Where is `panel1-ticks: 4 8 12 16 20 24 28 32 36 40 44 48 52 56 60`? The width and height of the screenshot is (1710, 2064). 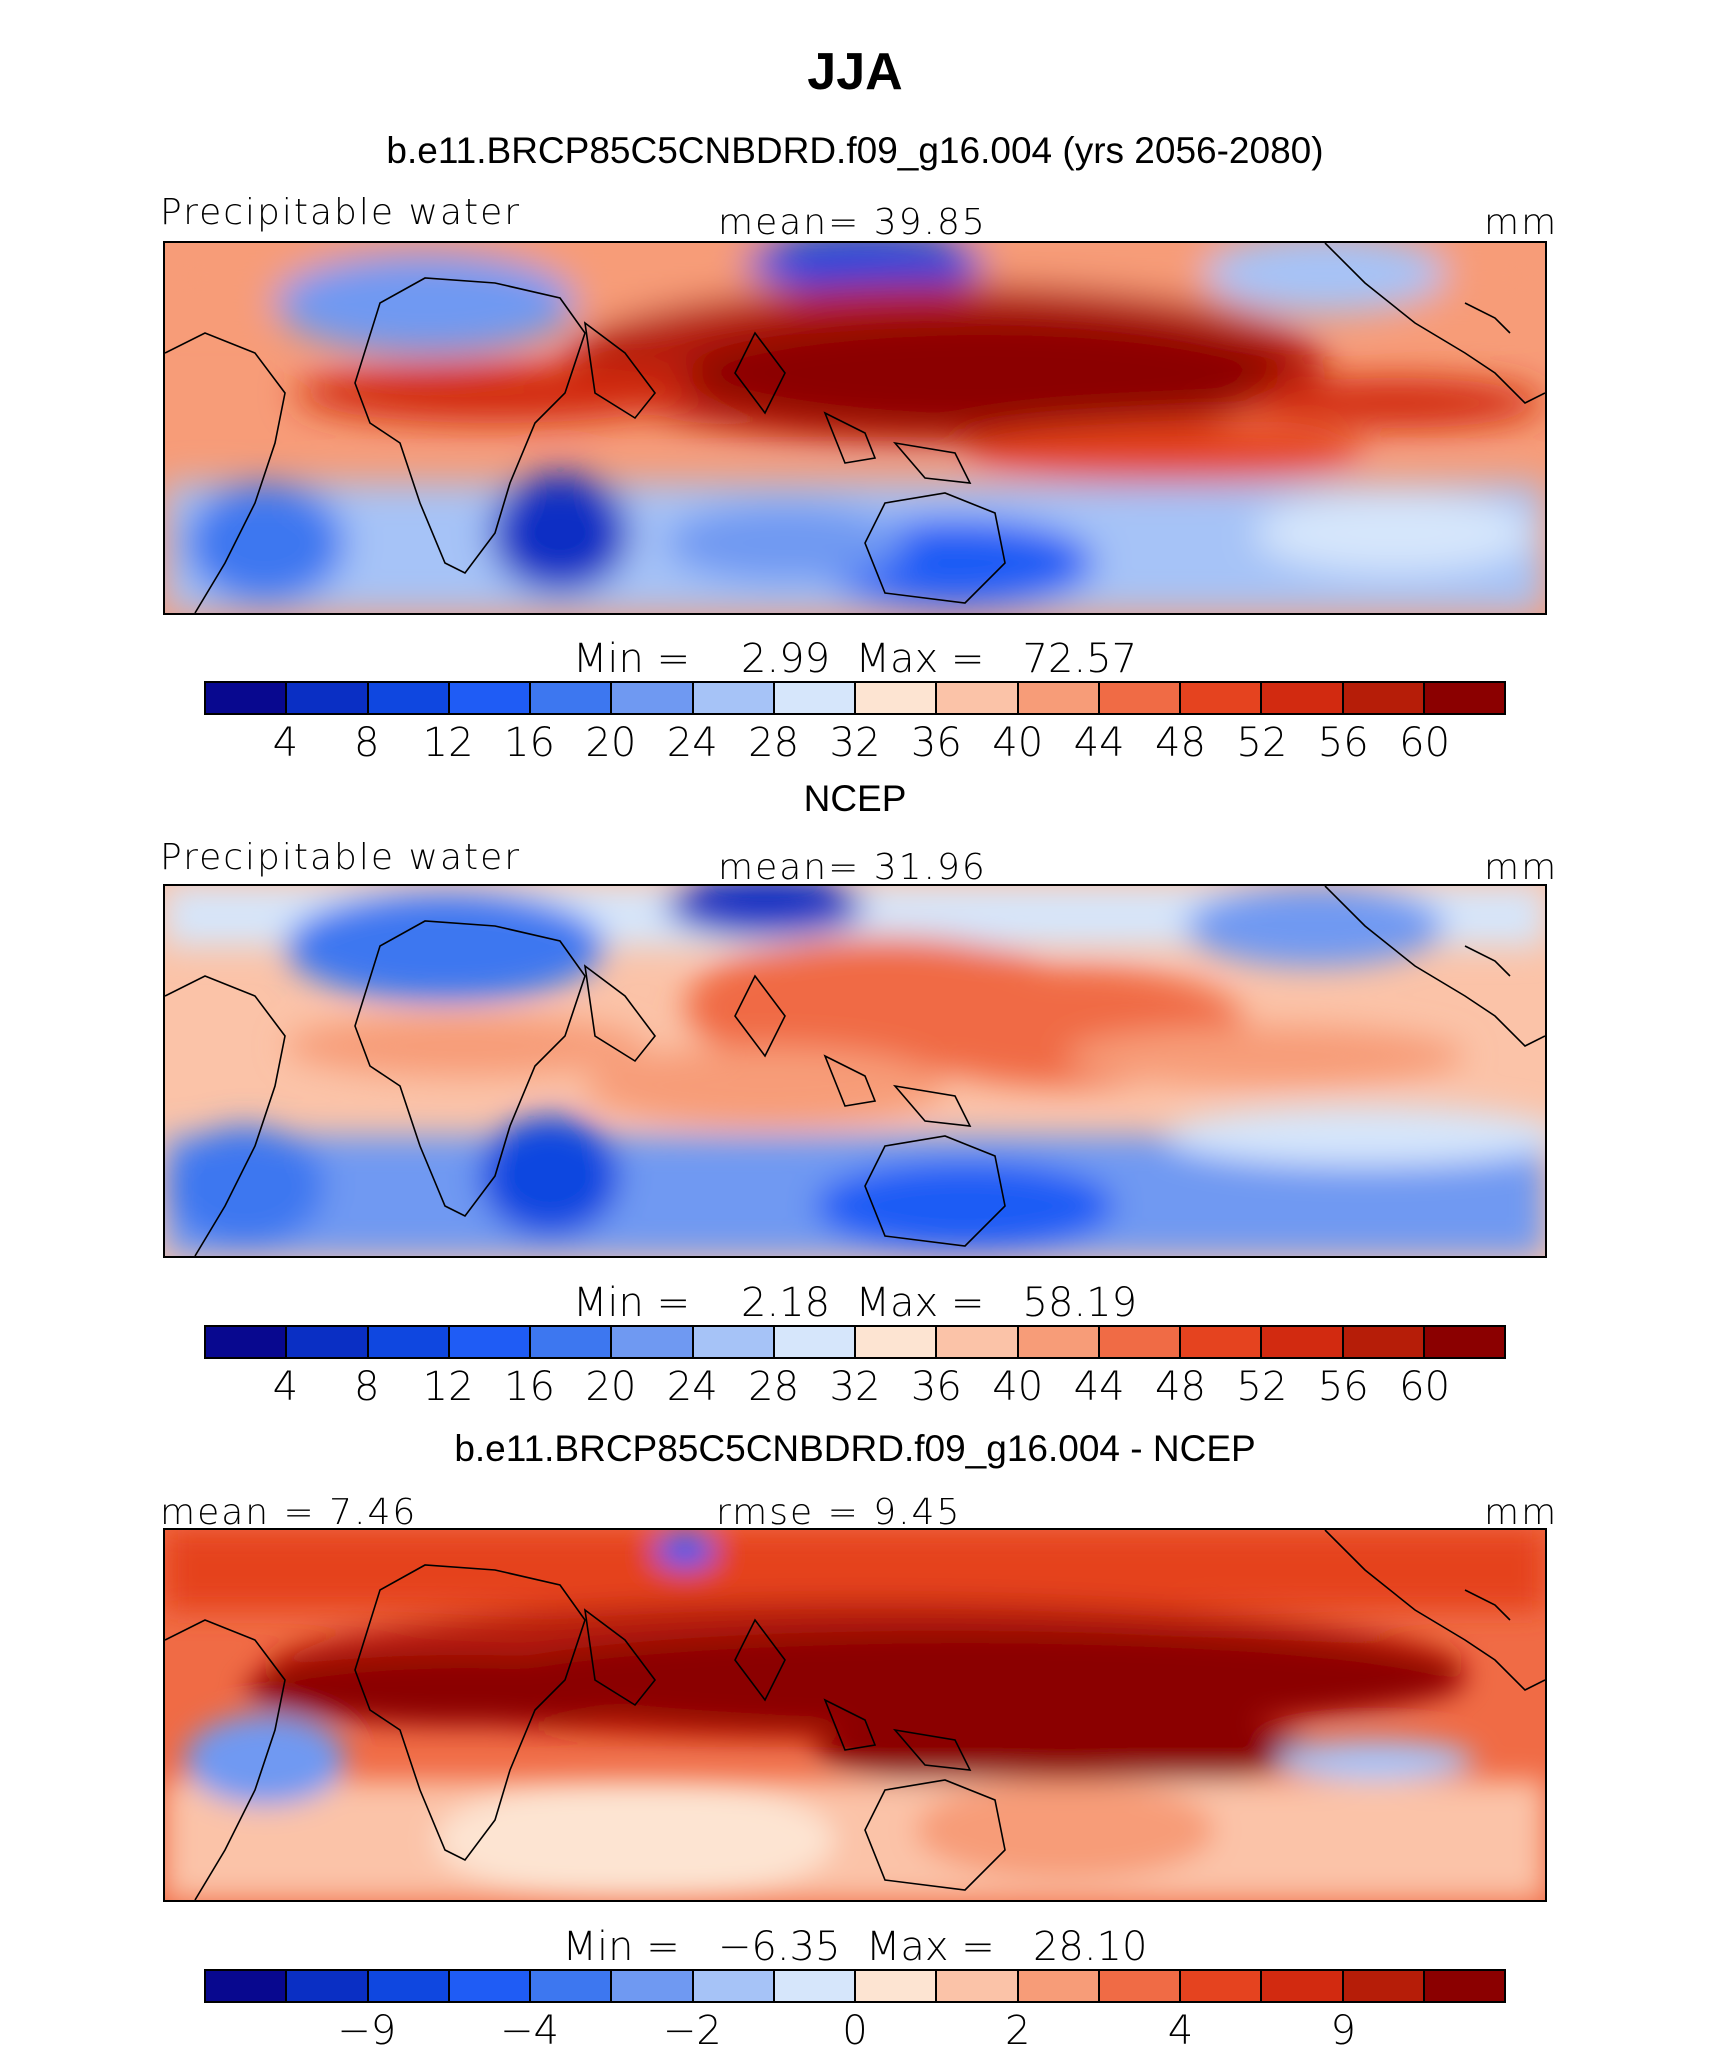
panel1-ticks: 4 8 12 16 20 24 28 32 36 40 44 48 52 56 60 is located at coordinates (855, 745).